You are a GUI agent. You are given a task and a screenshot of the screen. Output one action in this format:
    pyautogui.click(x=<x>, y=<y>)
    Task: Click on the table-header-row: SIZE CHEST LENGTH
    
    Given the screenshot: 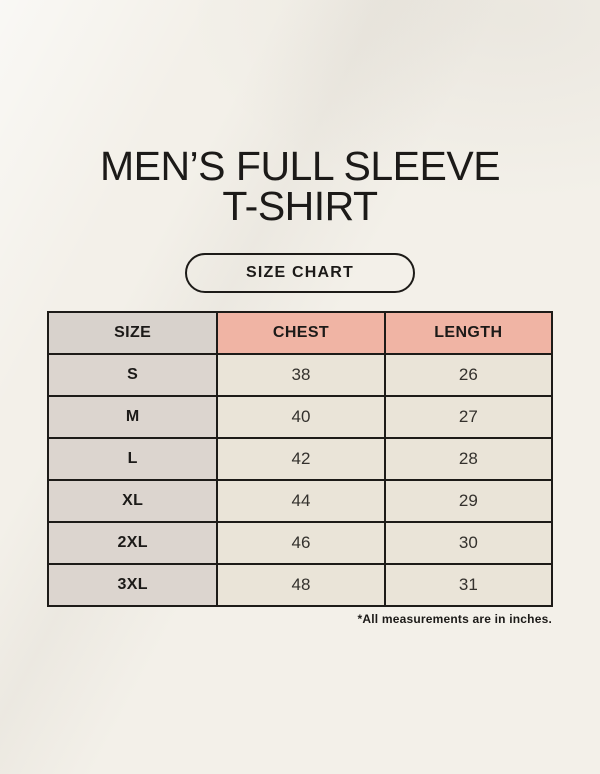 What is the action you would take?
    pyautogui.click(x=300, y=333)
    